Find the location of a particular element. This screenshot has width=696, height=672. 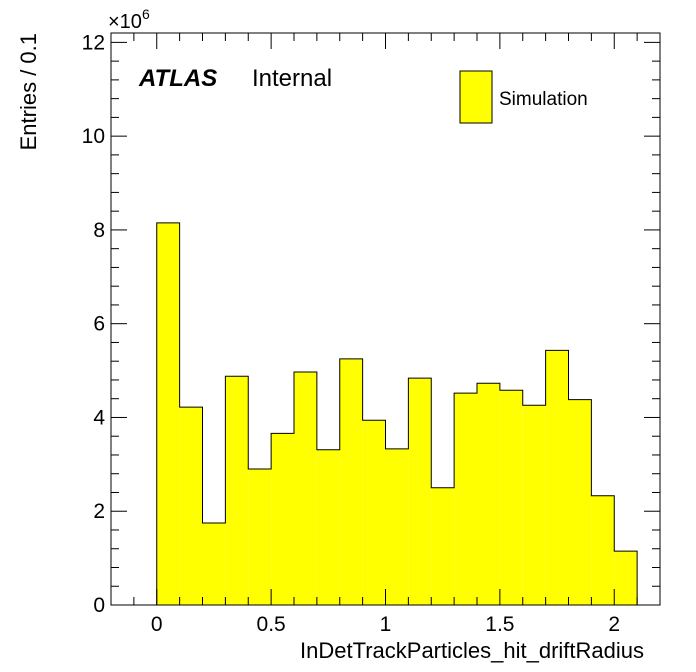

y-tick-label: 4 is located at coordinates (99, 417).